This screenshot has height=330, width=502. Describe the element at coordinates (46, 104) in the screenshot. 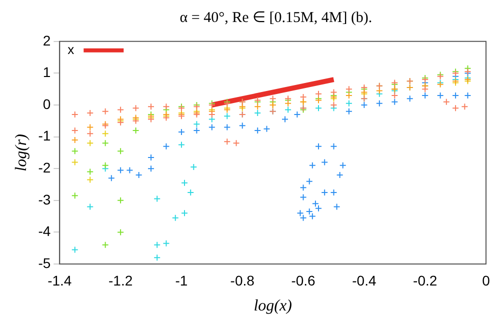

I see `y-tick-label: 0` at that location.